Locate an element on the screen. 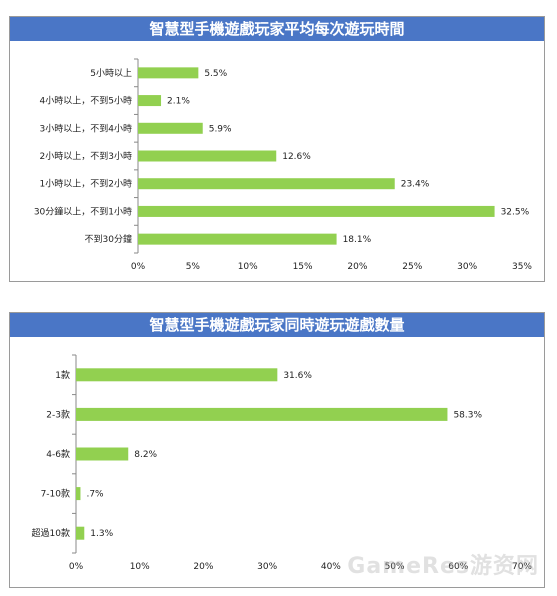  chart-2-category-label: 7-10款 is located at coordinates (55, 494).